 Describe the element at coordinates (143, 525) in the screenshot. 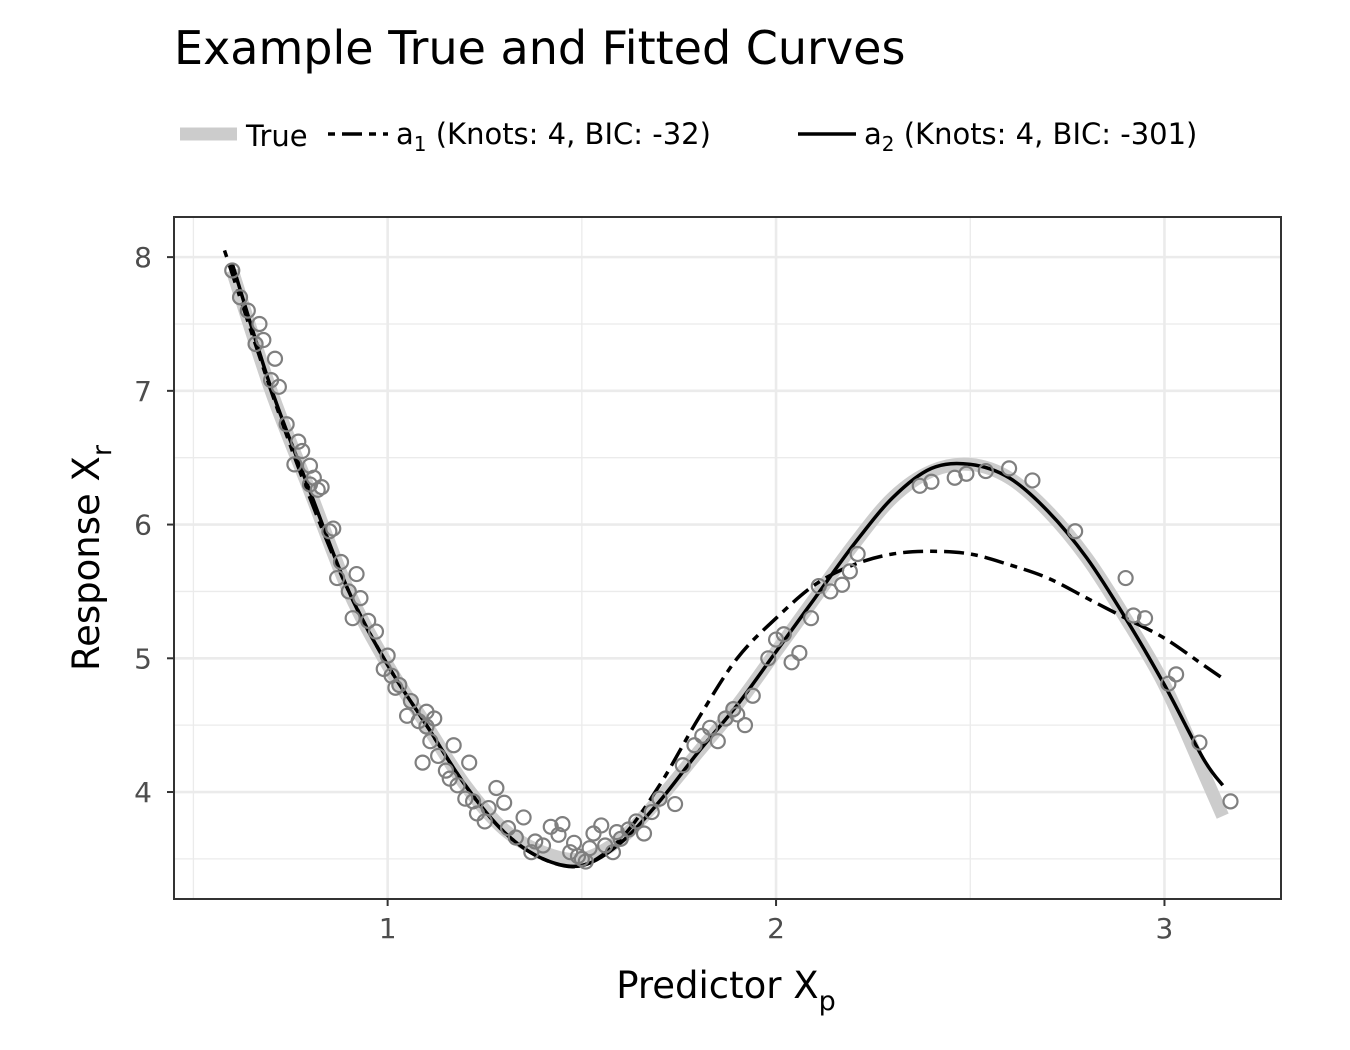

I see `y-tick-label-2: 6` at that location.